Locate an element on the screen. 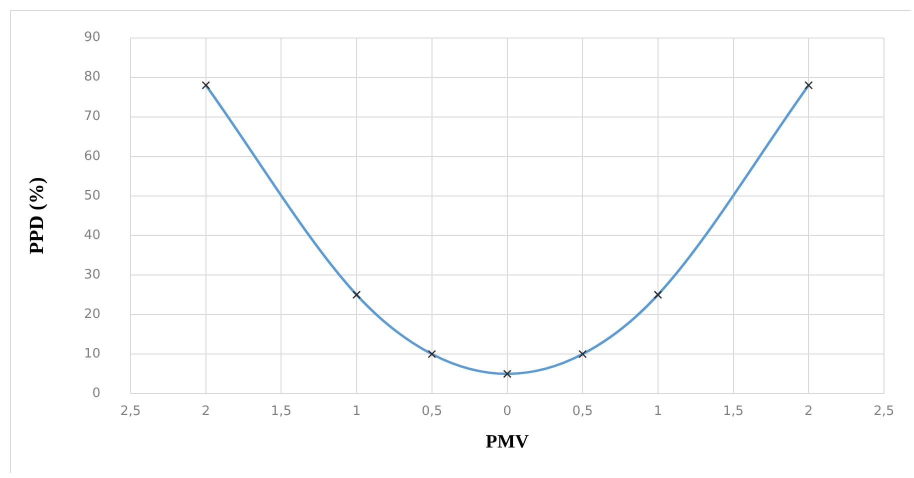 This screenshot has height=478, width=914. y-tick-label: 20 is located at coordinates (92, 314).